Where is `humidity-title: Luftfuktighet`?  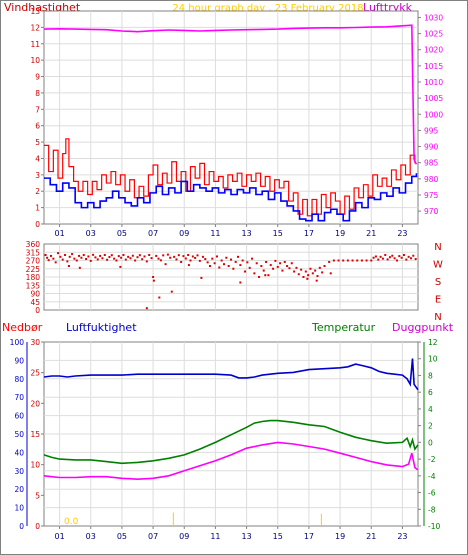
humidity-title: Luftfuktighet is located at coordinates (101, 327).